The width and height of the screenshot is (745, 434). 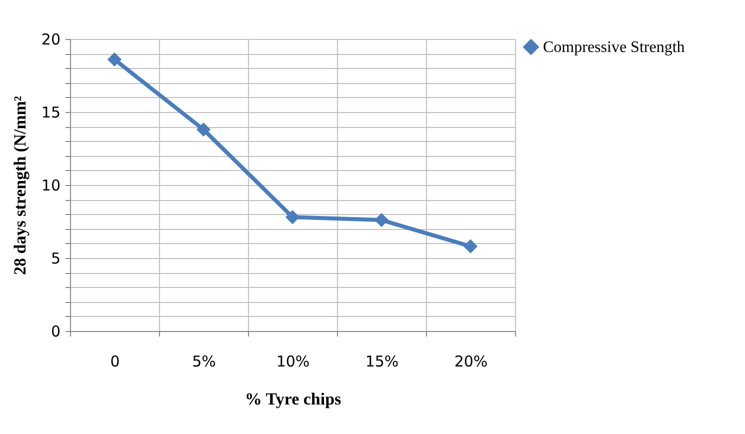 What do you see at coordinates (382, 361) in the screenshot?
I see `x-tick-label: 15%` at bounding box center [382, 361].